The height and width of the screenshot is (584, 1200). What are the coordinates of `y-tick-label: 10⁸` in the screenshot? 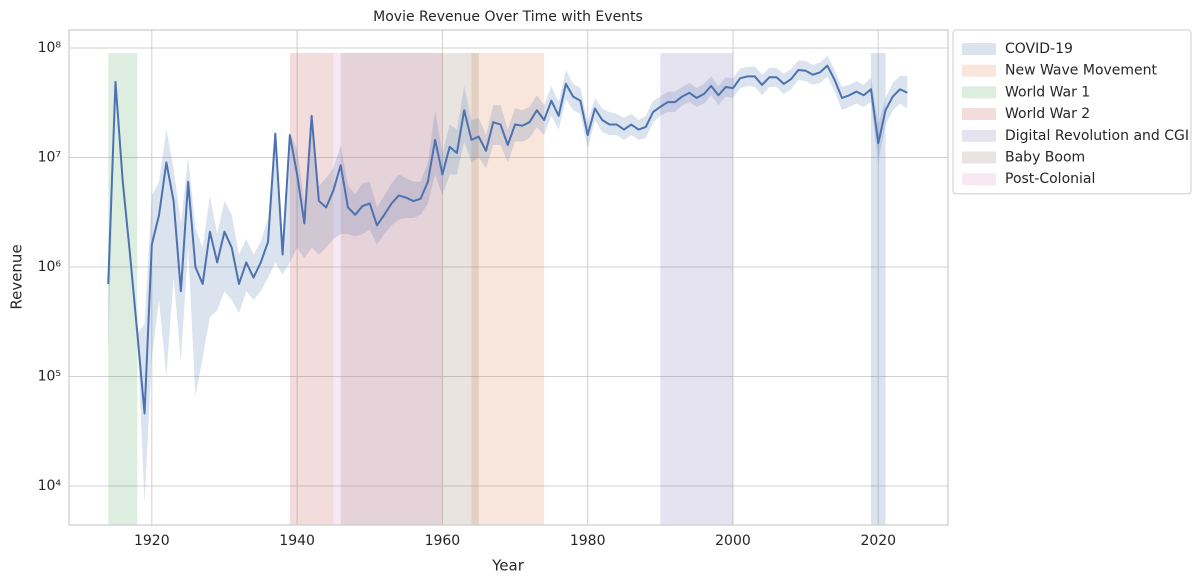 It's located at (50, 48).